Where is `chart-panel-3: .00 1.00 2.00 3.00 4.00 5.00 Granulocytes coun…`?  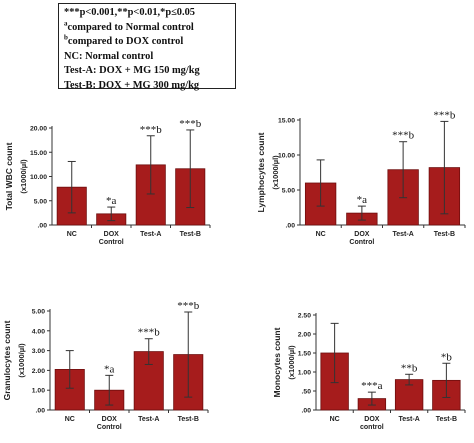 chart-panel-3: .00 1.00 2.00 3.00 4.00 5.00 Granulocytes coun… is located at coordinates (105, 365).